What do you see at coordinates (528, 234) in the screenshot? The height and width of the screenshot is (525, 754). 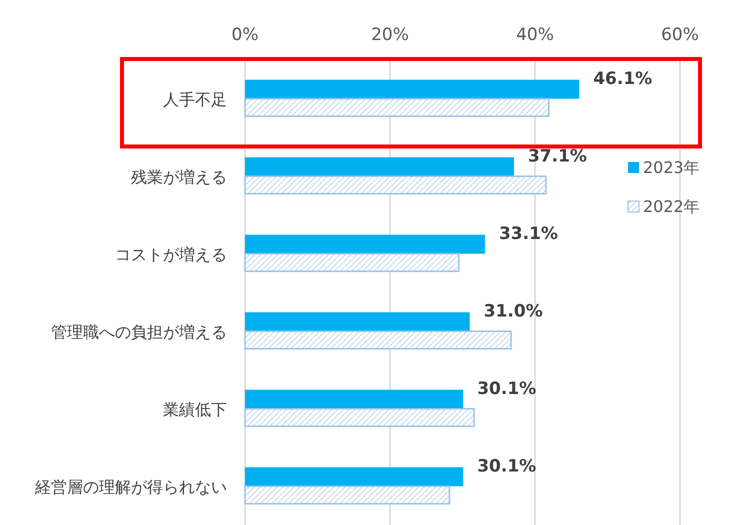 I see `data-label: 33.1%` at bounding box center [528, 234].